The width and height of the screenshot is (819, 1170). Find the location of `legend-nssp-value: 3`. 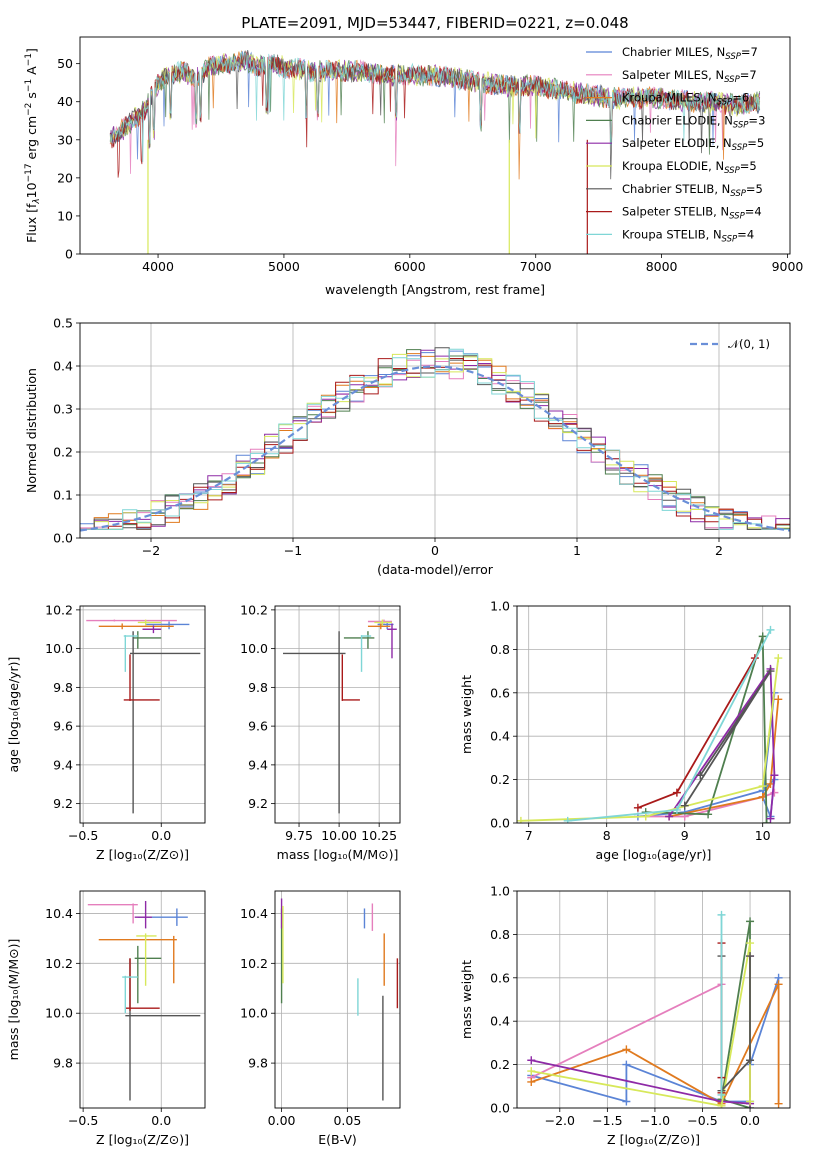

legend-nssp-value: 3 is located at coordinates (761, 120).